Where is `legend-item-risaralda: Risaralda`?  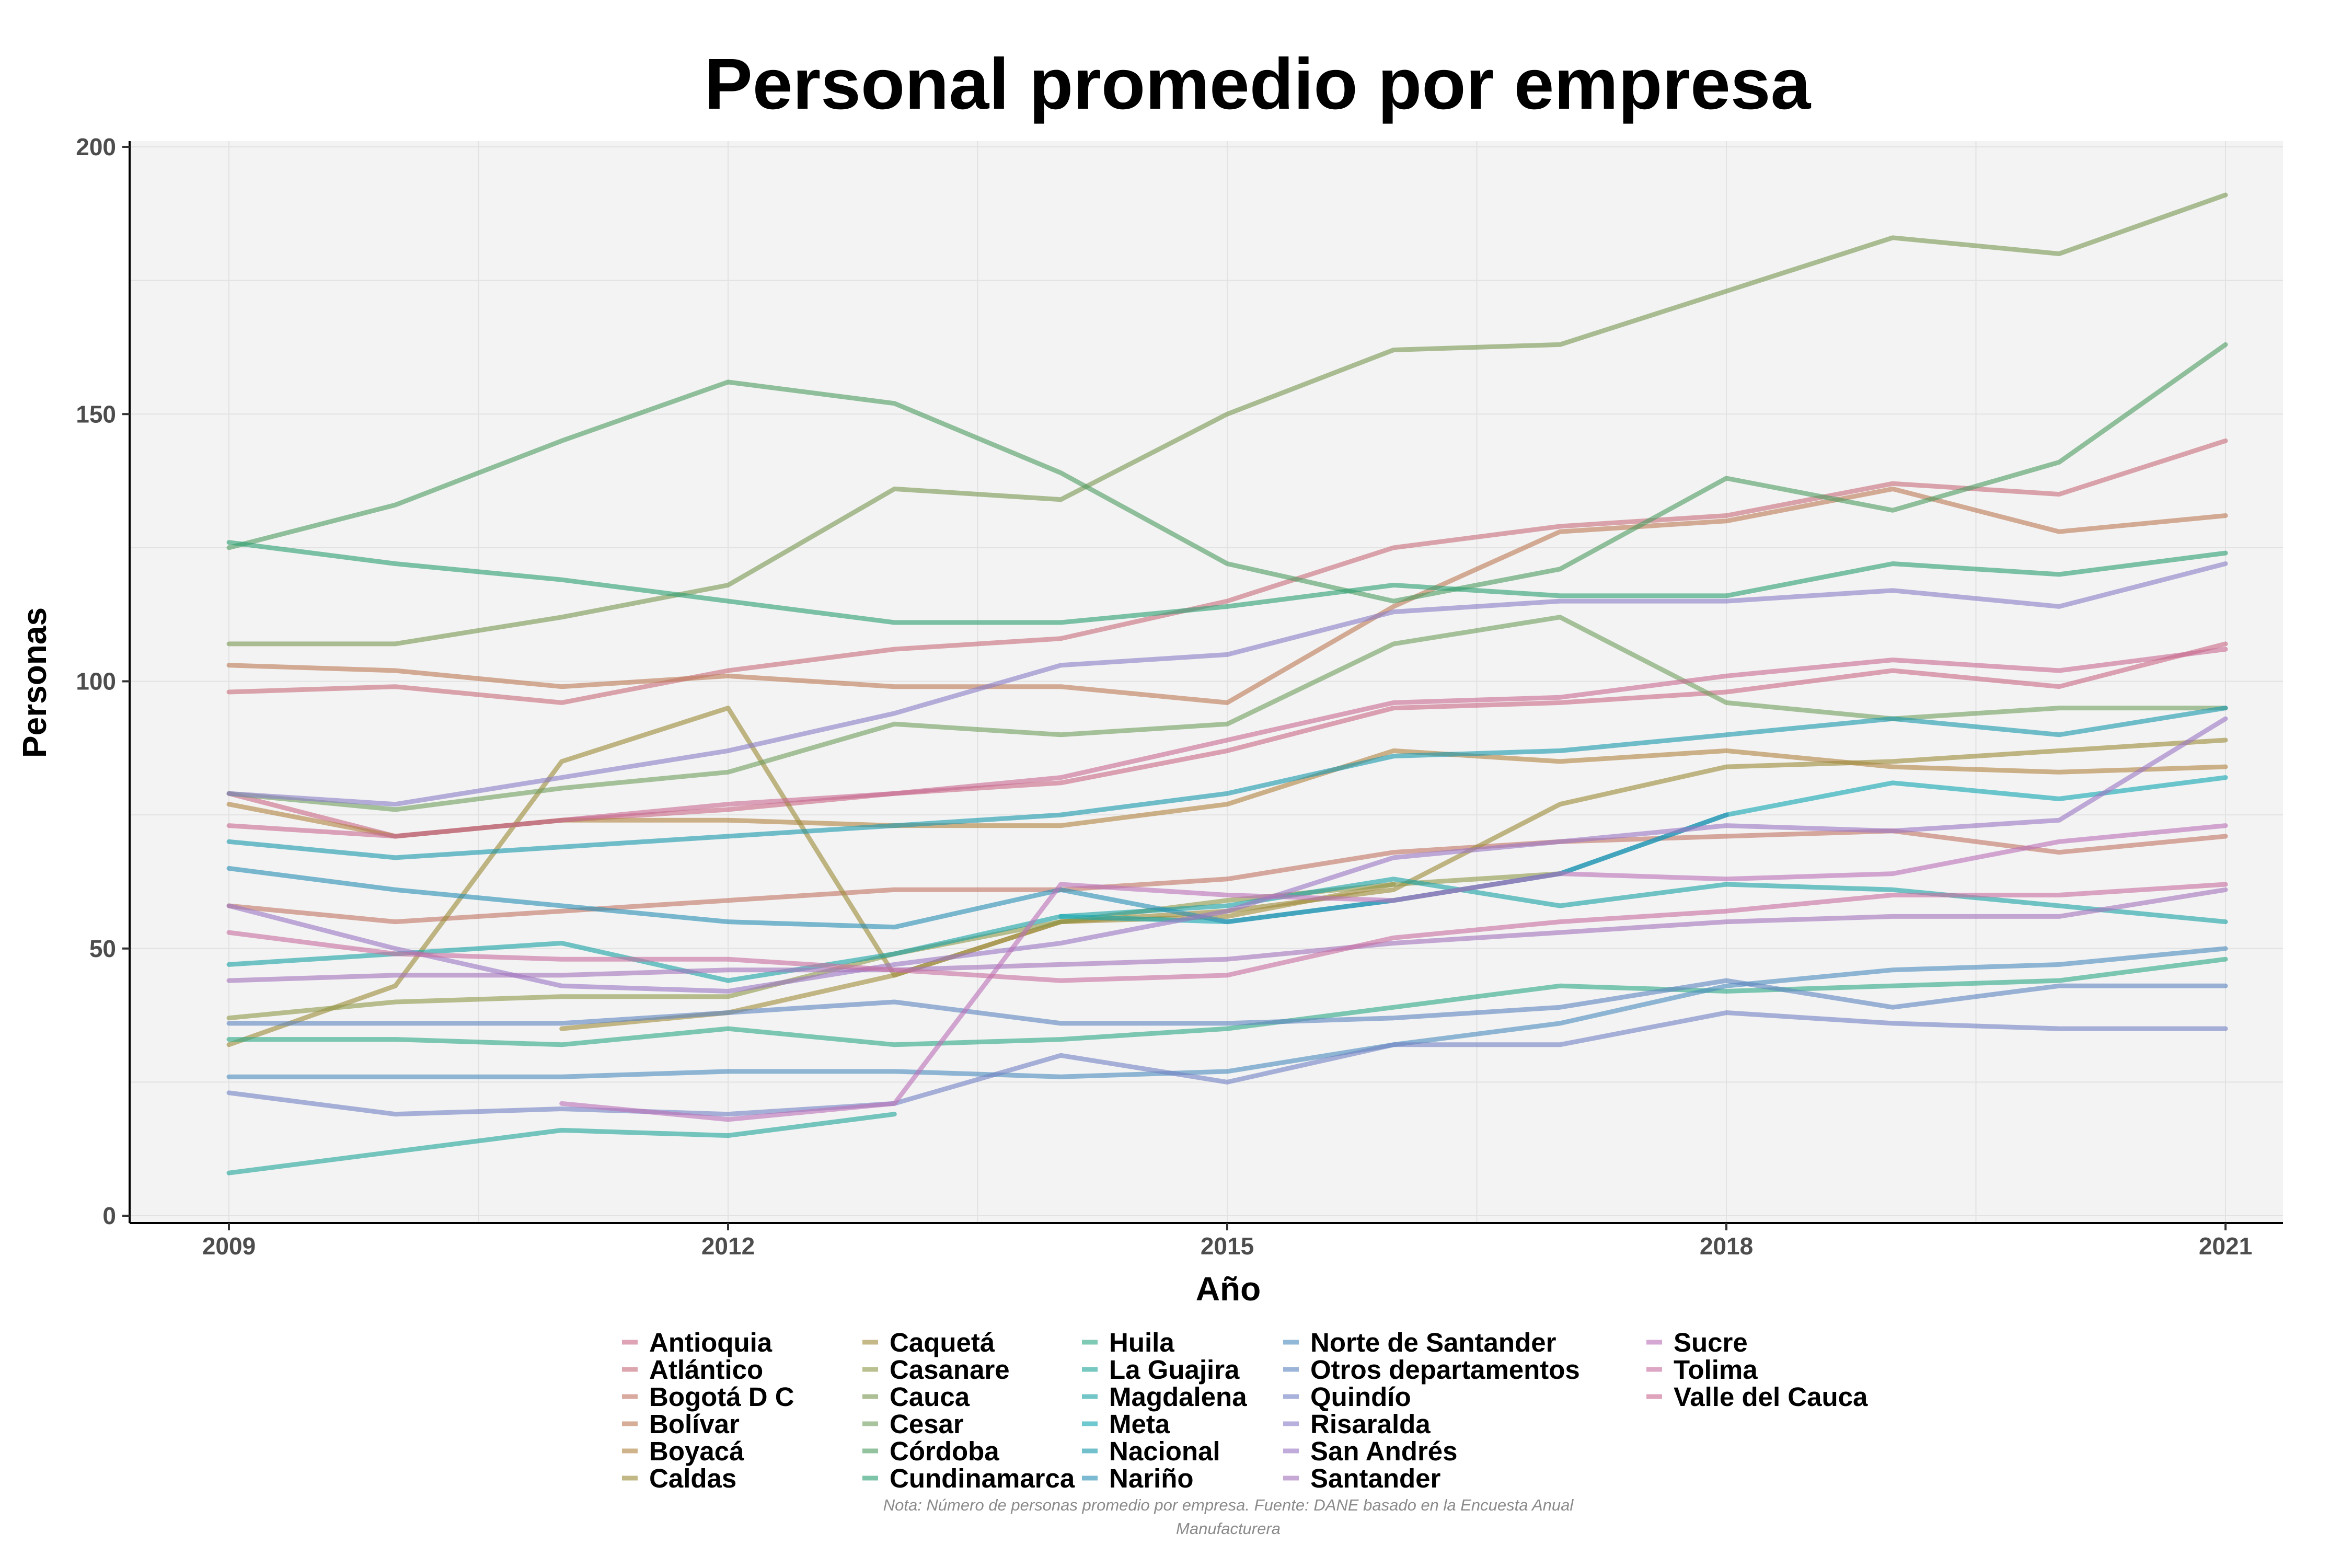 legend-item-risaralda: Risaralda is located at coordinates (1357, 1424).